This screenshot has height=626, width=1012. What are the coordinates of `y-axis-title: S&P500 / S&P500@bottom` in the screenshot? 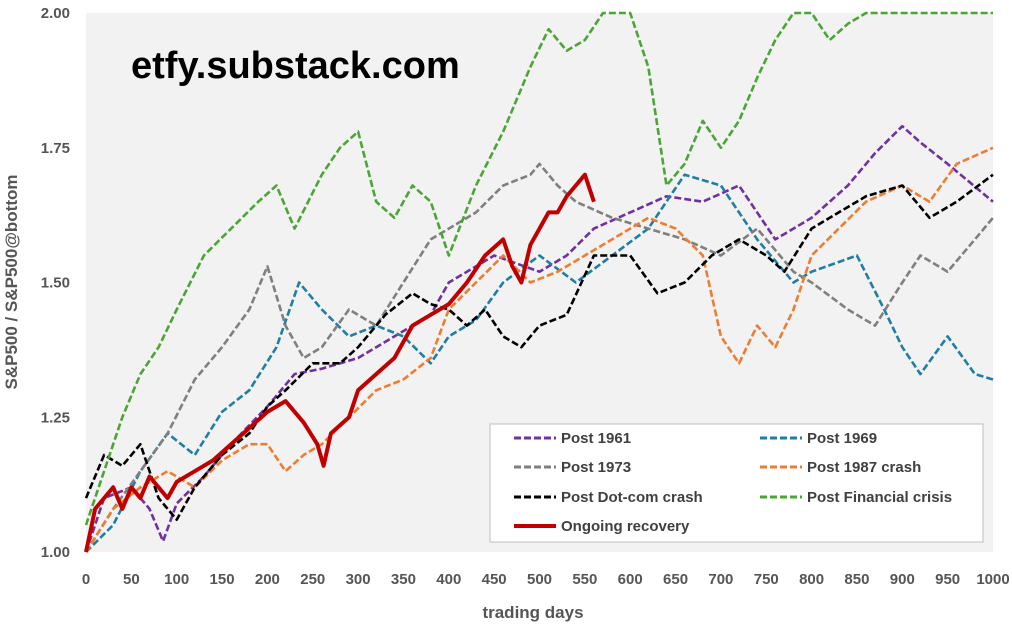 It's located at (11, 282).